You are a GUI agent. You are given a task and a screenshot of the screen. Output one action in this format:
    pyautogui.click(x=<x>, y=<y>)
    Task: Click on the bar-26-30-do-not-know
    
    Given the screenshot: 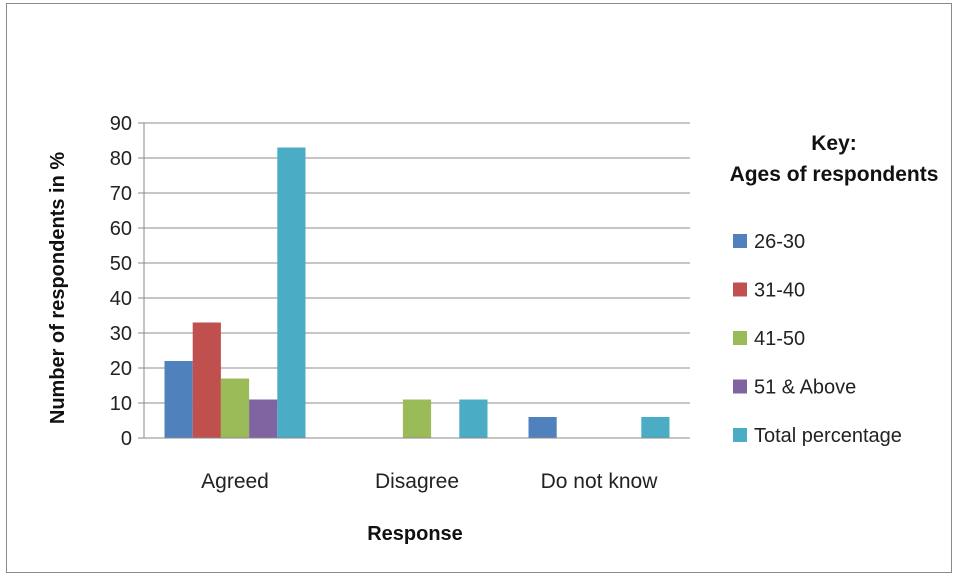 What is the action you would take?
    pyautogui.click(x=543, y=427)
    